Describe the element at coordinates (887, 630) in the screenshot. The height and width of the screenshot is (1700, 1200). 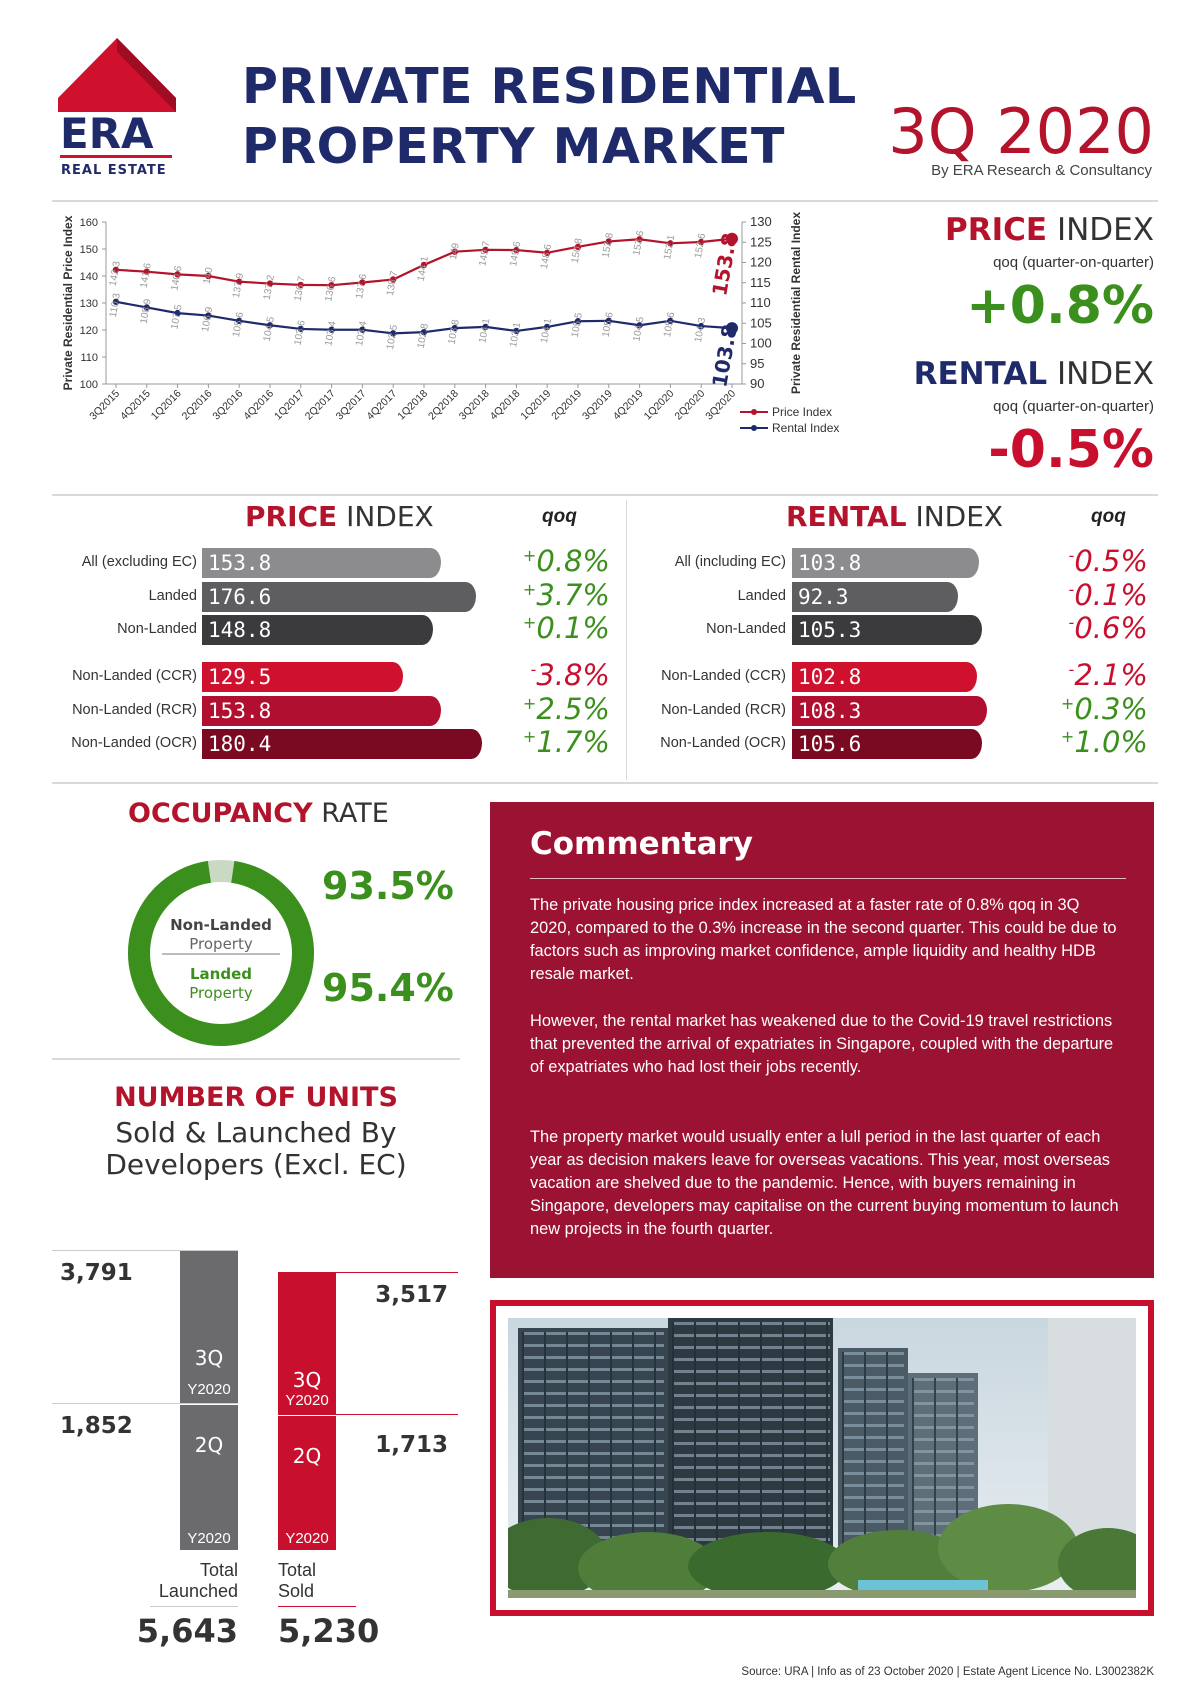
I see `index-bar: 105.3` at that location.